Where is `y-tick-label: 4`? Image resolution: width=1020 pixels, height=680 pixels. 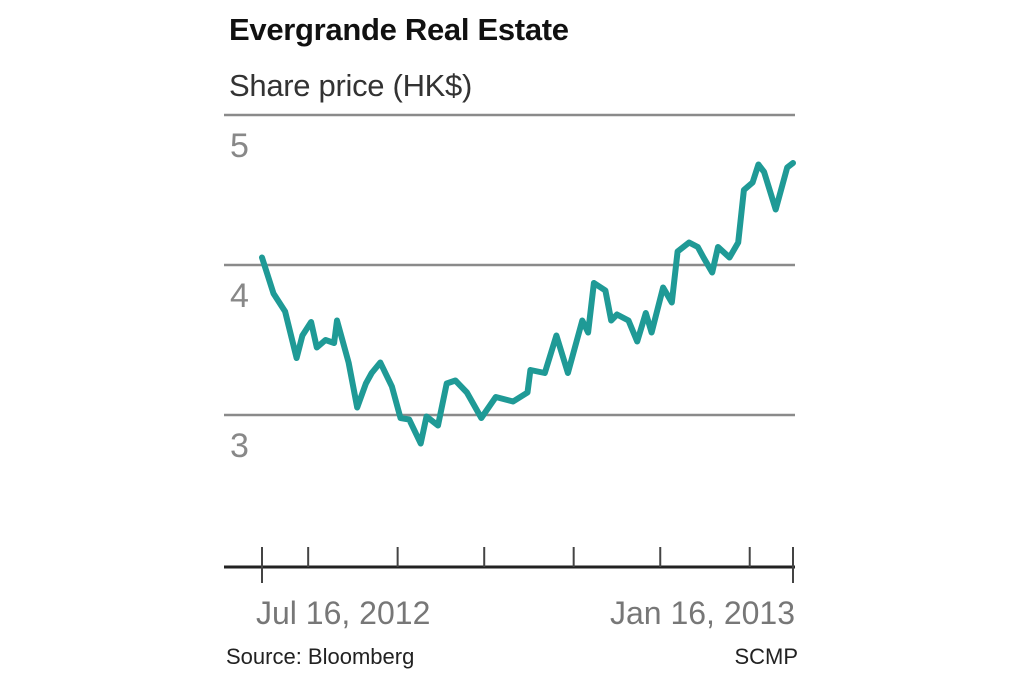
y-tick-label: 4 is located at coordinates (239, 296).